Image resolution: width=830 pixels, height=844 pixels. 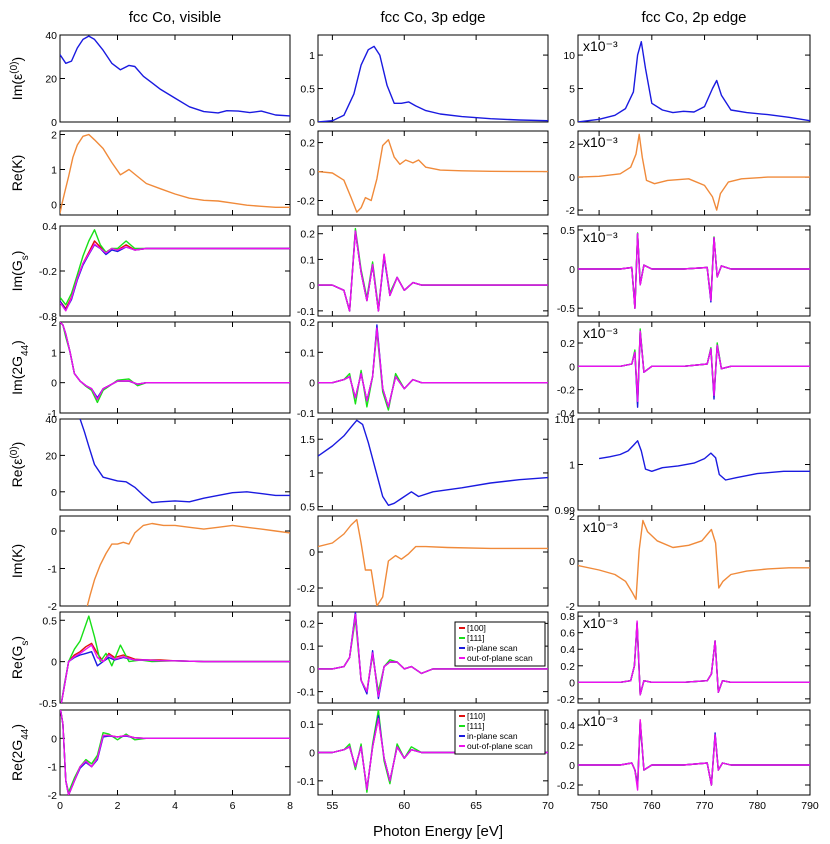 I want to click on panel-r1-c0: 0 1 2, so click(x=171, y=173).